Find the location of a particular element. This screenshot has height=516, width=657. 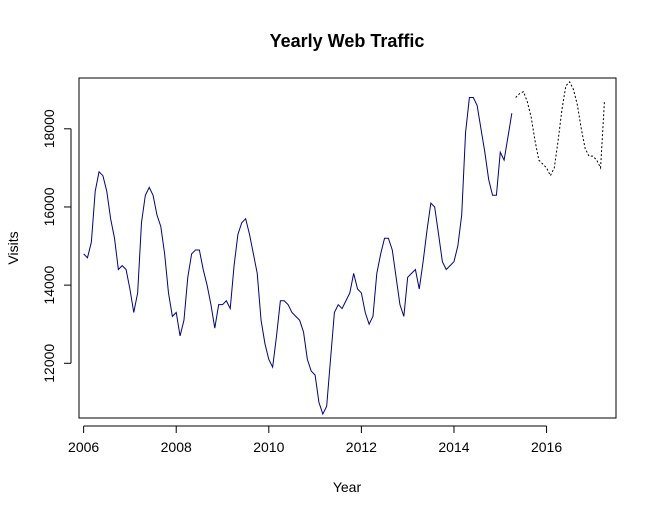

x-tick-label: 2012 is located at coordinates (361, 447).